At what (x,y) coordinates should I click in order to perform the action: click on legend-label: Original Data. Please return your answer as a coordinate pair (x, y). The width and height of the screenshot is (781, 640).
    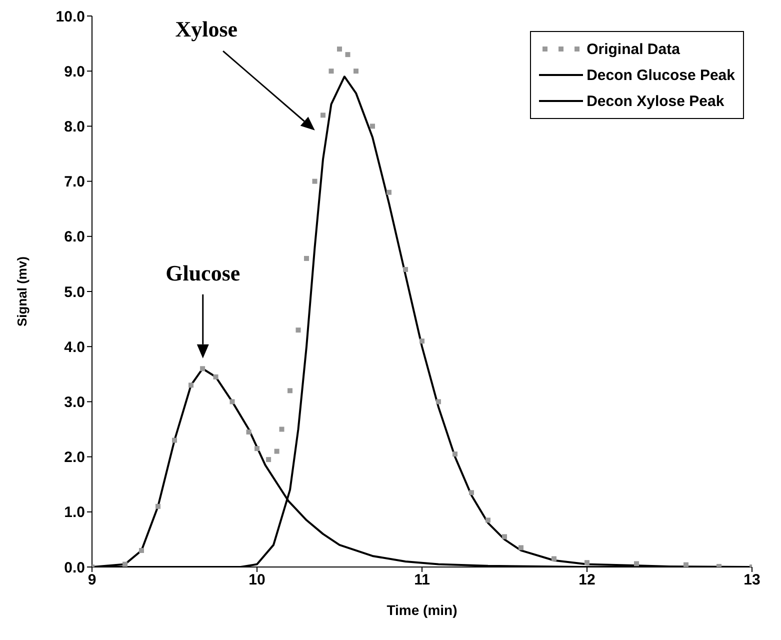
    Looking at the image, I should click on (633, 49).